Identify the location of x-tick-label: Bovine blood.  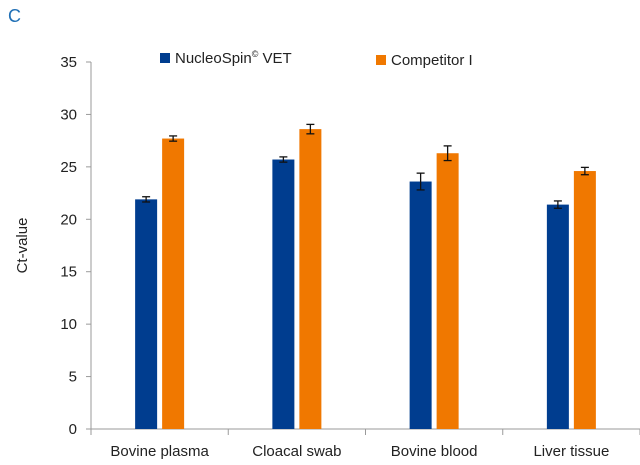
(434, 451).